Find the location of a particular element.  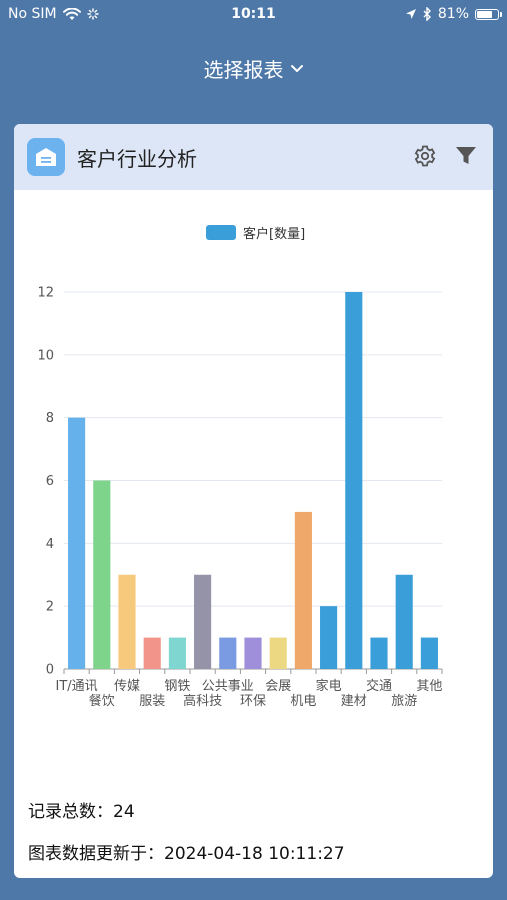

x-tick-label: 高科技 is located at coordinates (202, 701).